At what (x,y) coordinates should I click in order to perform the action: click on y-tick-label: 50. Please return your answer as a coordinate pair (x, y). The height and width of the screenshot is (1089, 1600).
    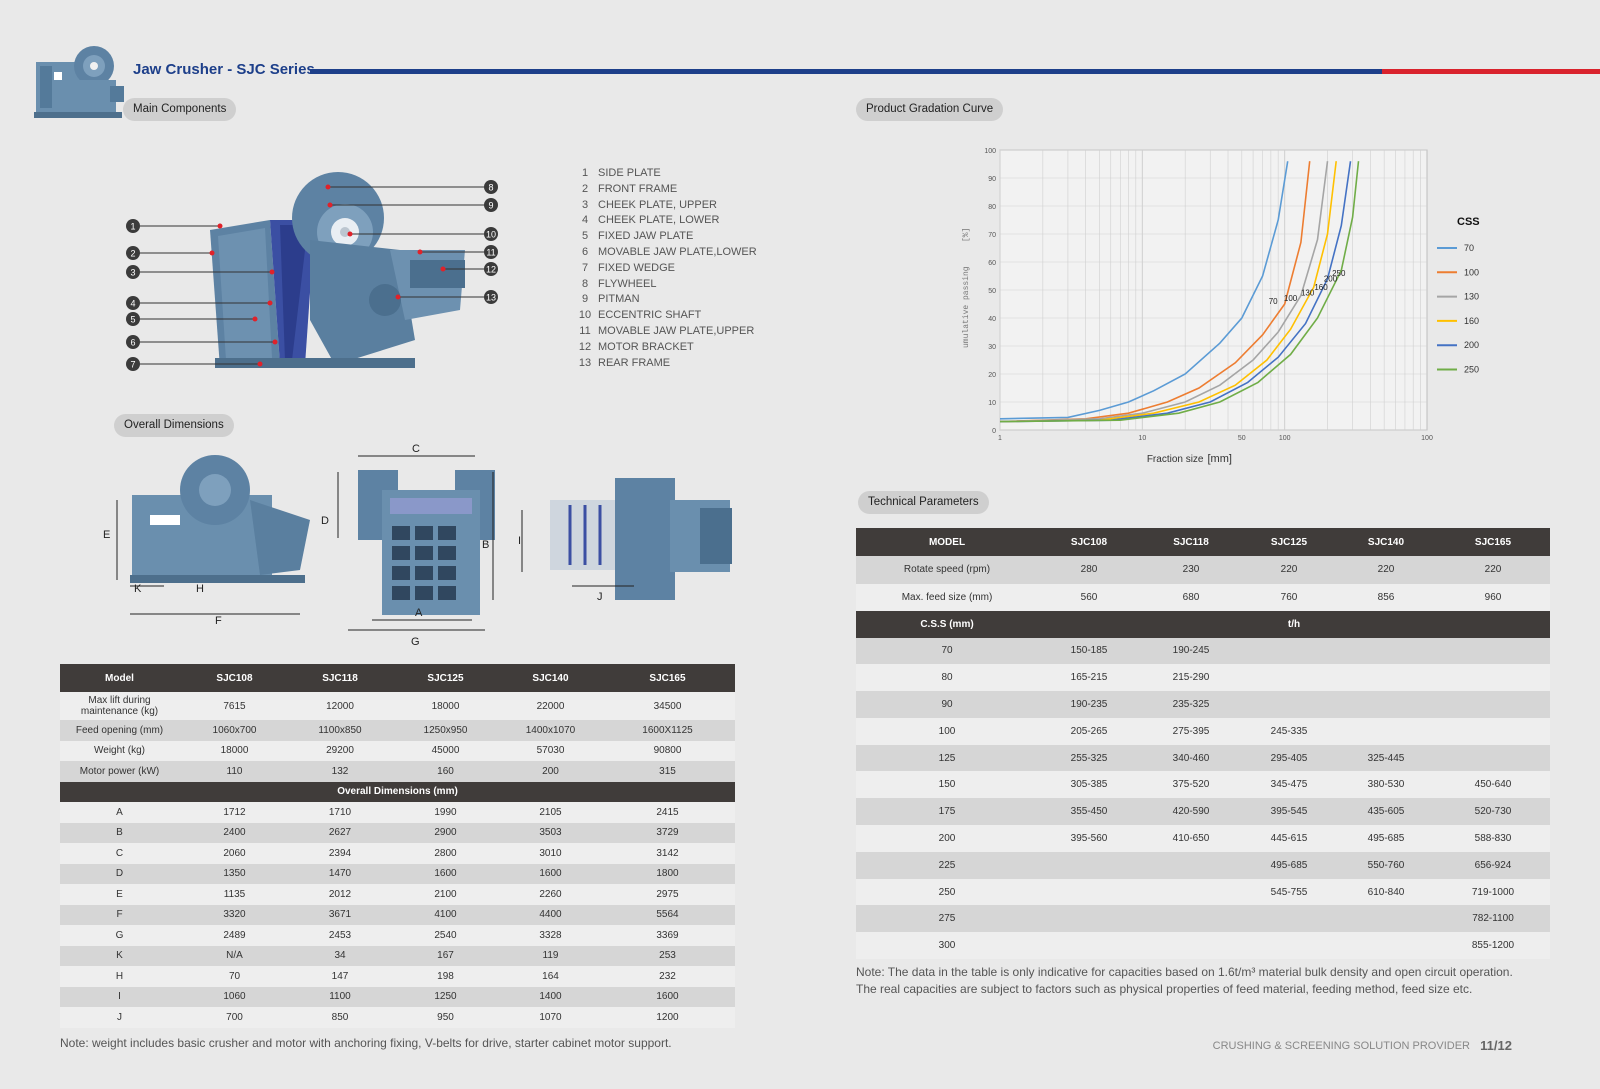
    Looking at the image, I should click on (992, 291).